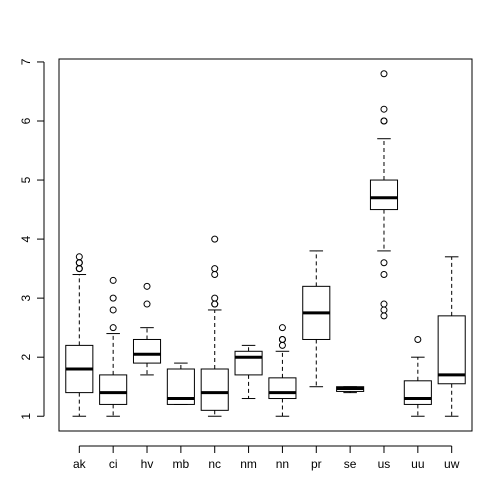  What do you see at coordinates (180, 383) in the screenshot?
I see `box-mb` at bounding box center [180, 383].